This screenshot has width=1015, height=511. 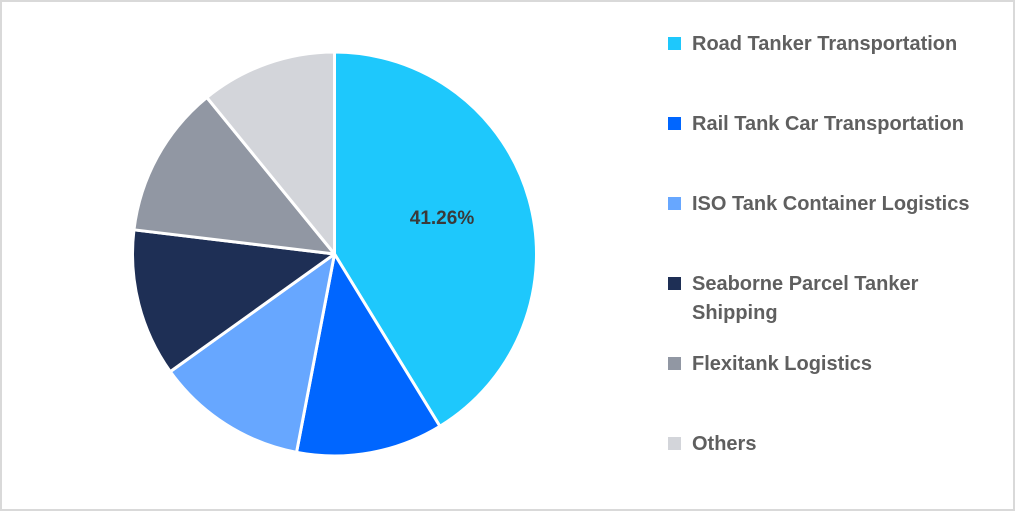 I want to click on legend-item-road-tanker: Road Tanker Transportation, so click(x=830, y=44).